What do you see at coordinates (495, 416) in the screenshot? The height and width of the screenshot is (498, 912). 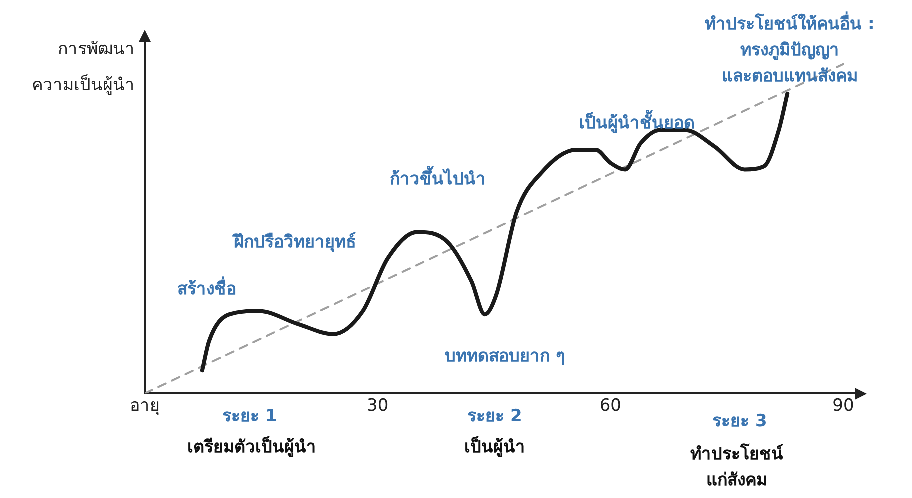 I see `text: ระยะ 2` at bounding box center [495, 416].